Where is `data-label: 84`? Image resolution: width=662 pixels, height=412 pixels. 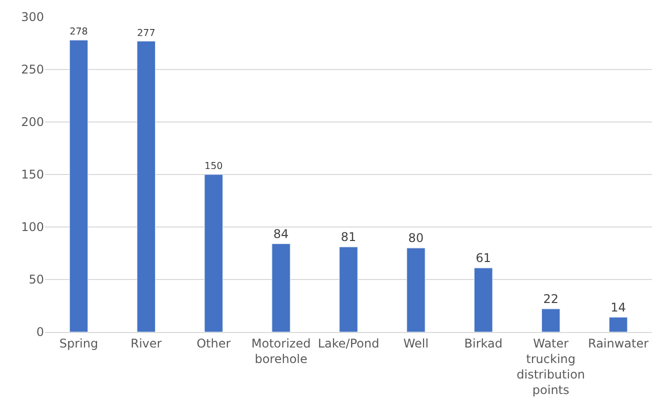 data-label: 84 is located at coordinates (281, 233).